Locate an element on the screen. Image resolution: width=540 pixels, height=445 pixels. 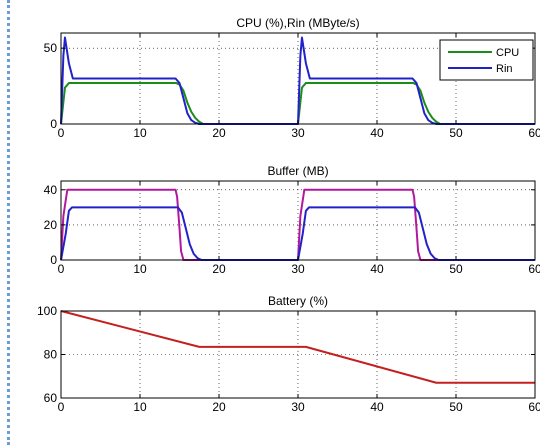
chart-title: CPU (%),Rin (MByte/s) is located at coordinates (297, 23).